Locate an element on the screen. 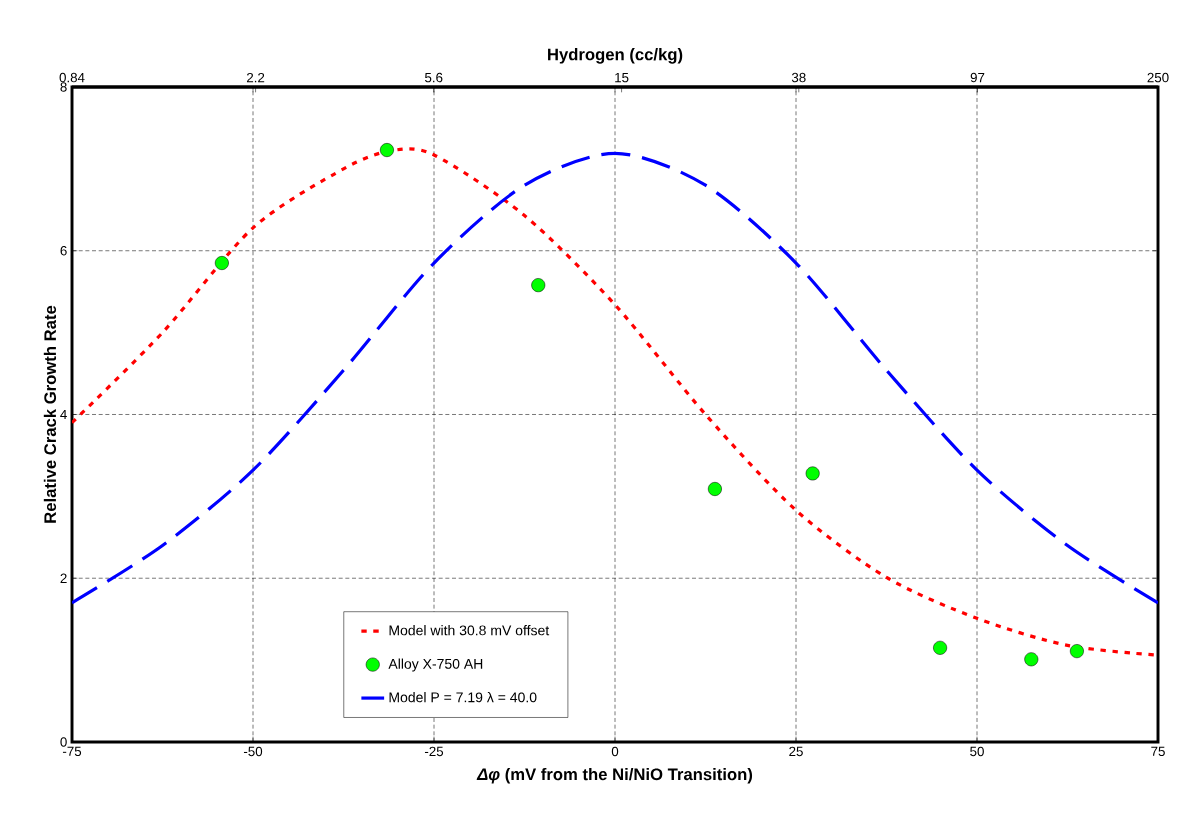 This screenshot has width=1178, height=831. x-tick-label: 25 is located at coordinates (796, 751).